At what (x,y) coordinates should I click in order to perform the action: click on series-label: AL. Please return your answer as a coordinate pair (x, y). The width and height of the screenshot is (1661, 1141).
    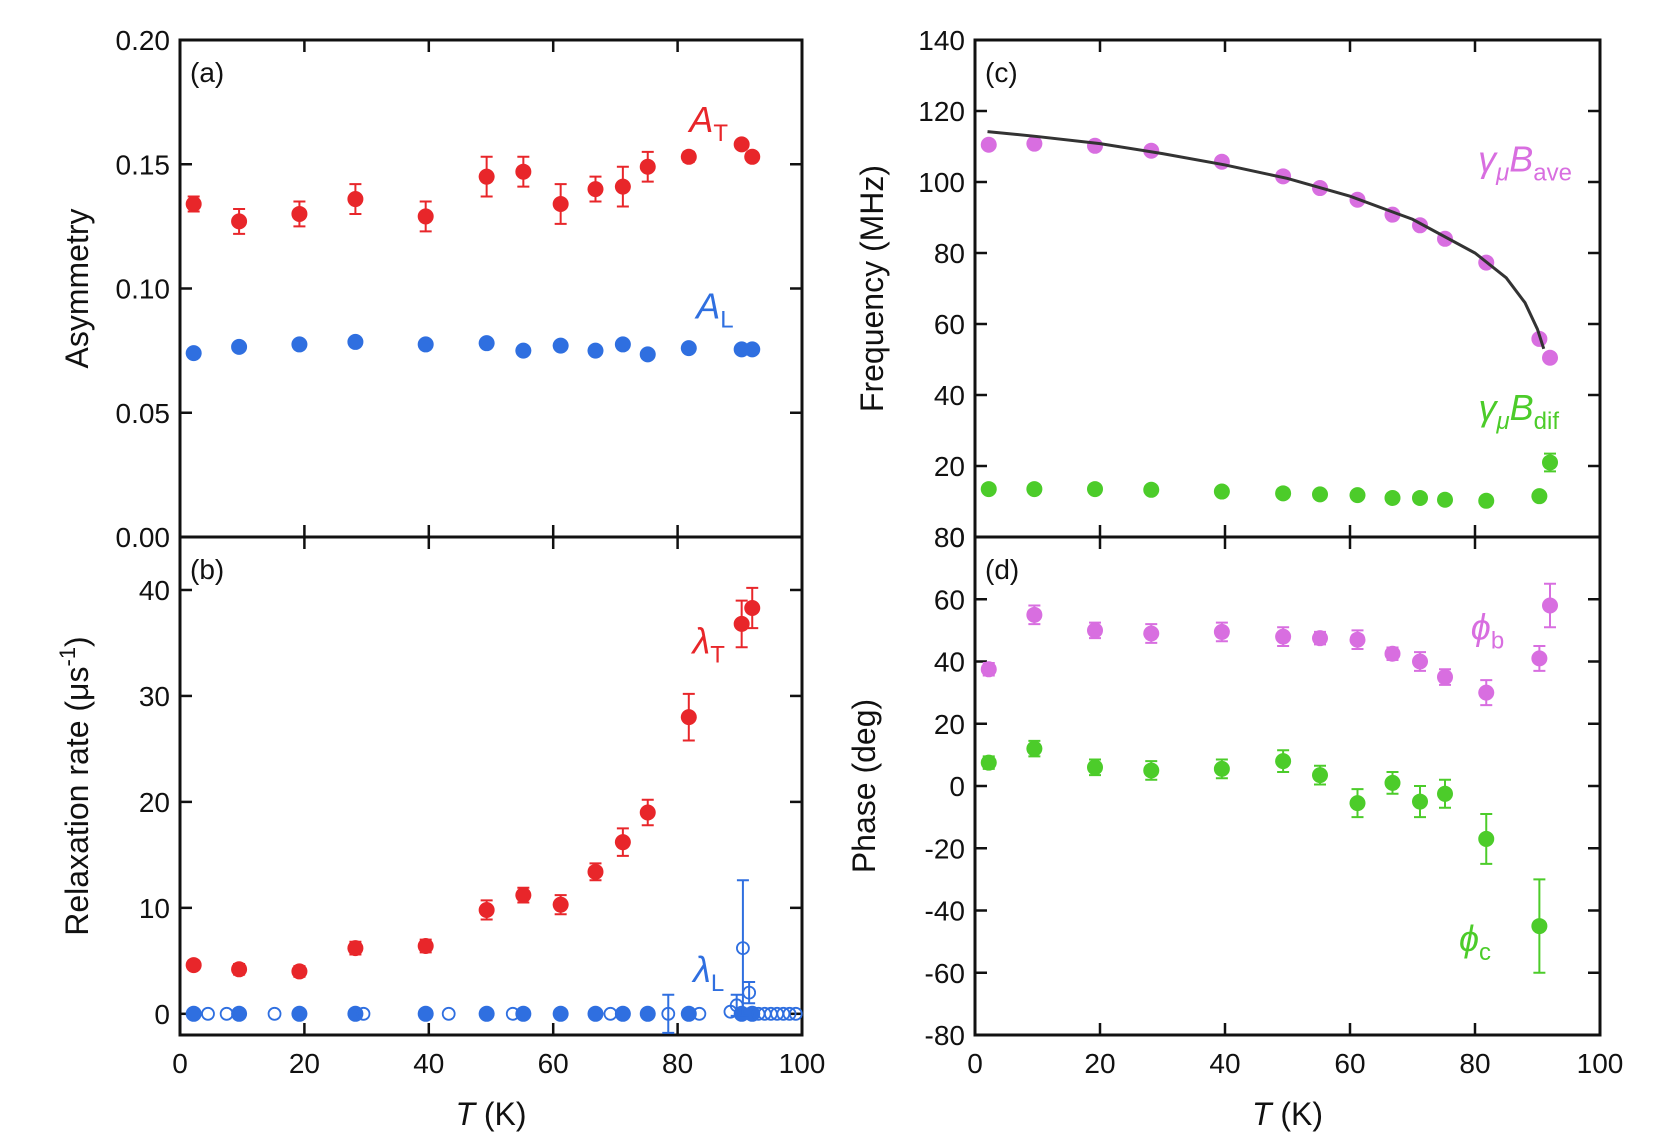
    Looking at the image, I should click on (713, 309).